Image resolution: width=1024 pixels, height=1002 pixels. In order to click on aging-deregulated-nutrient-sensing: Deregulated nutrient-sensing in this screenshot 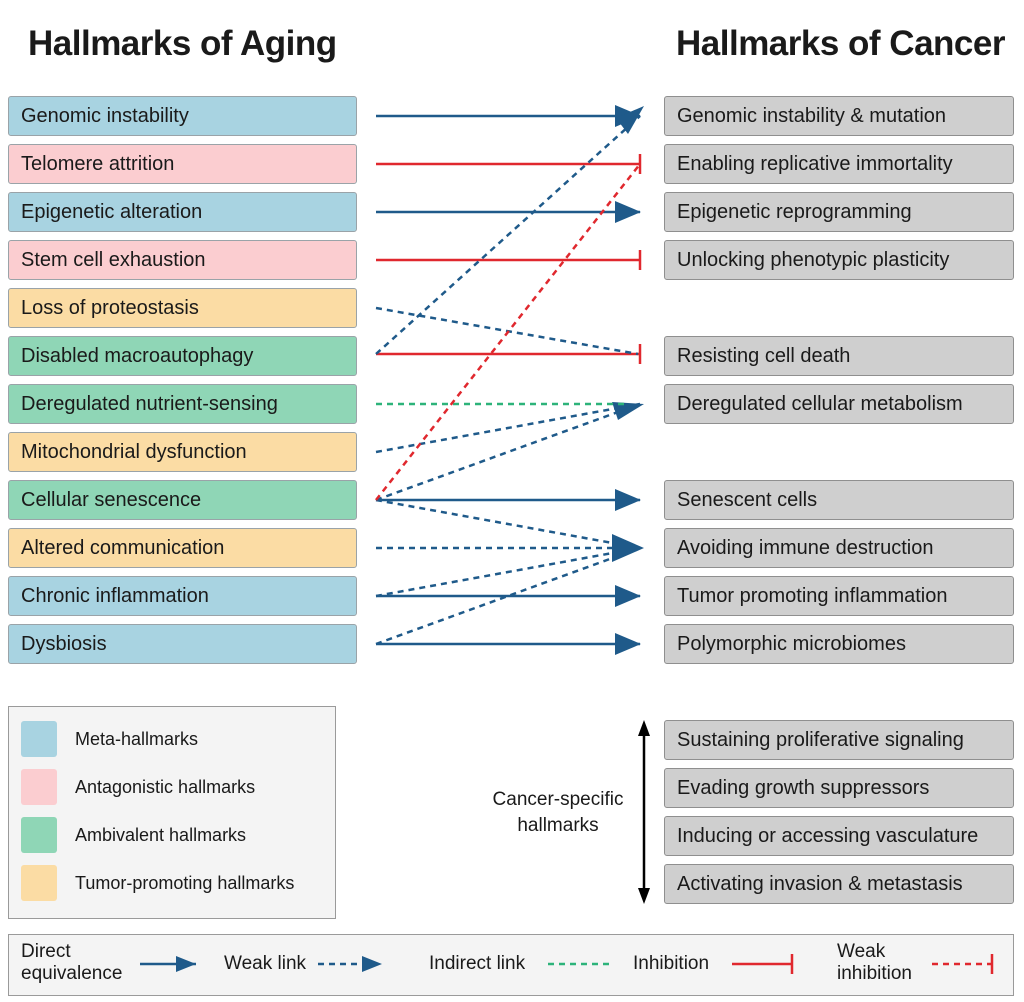, I will do `click(182, 404)`.